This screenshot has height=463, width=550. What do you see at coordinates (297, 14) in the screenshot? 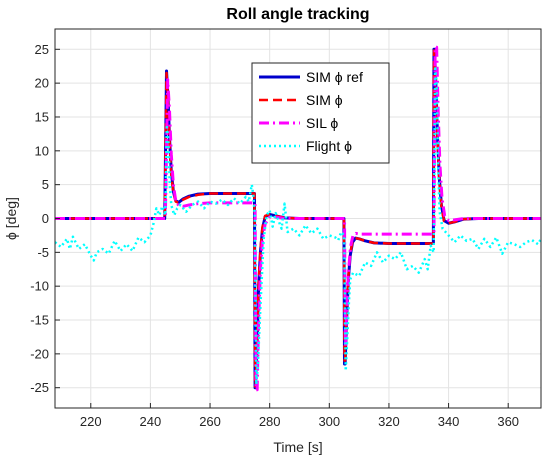
I see `chart-title: Roll angle tracking` at bounding box center [297, 14].